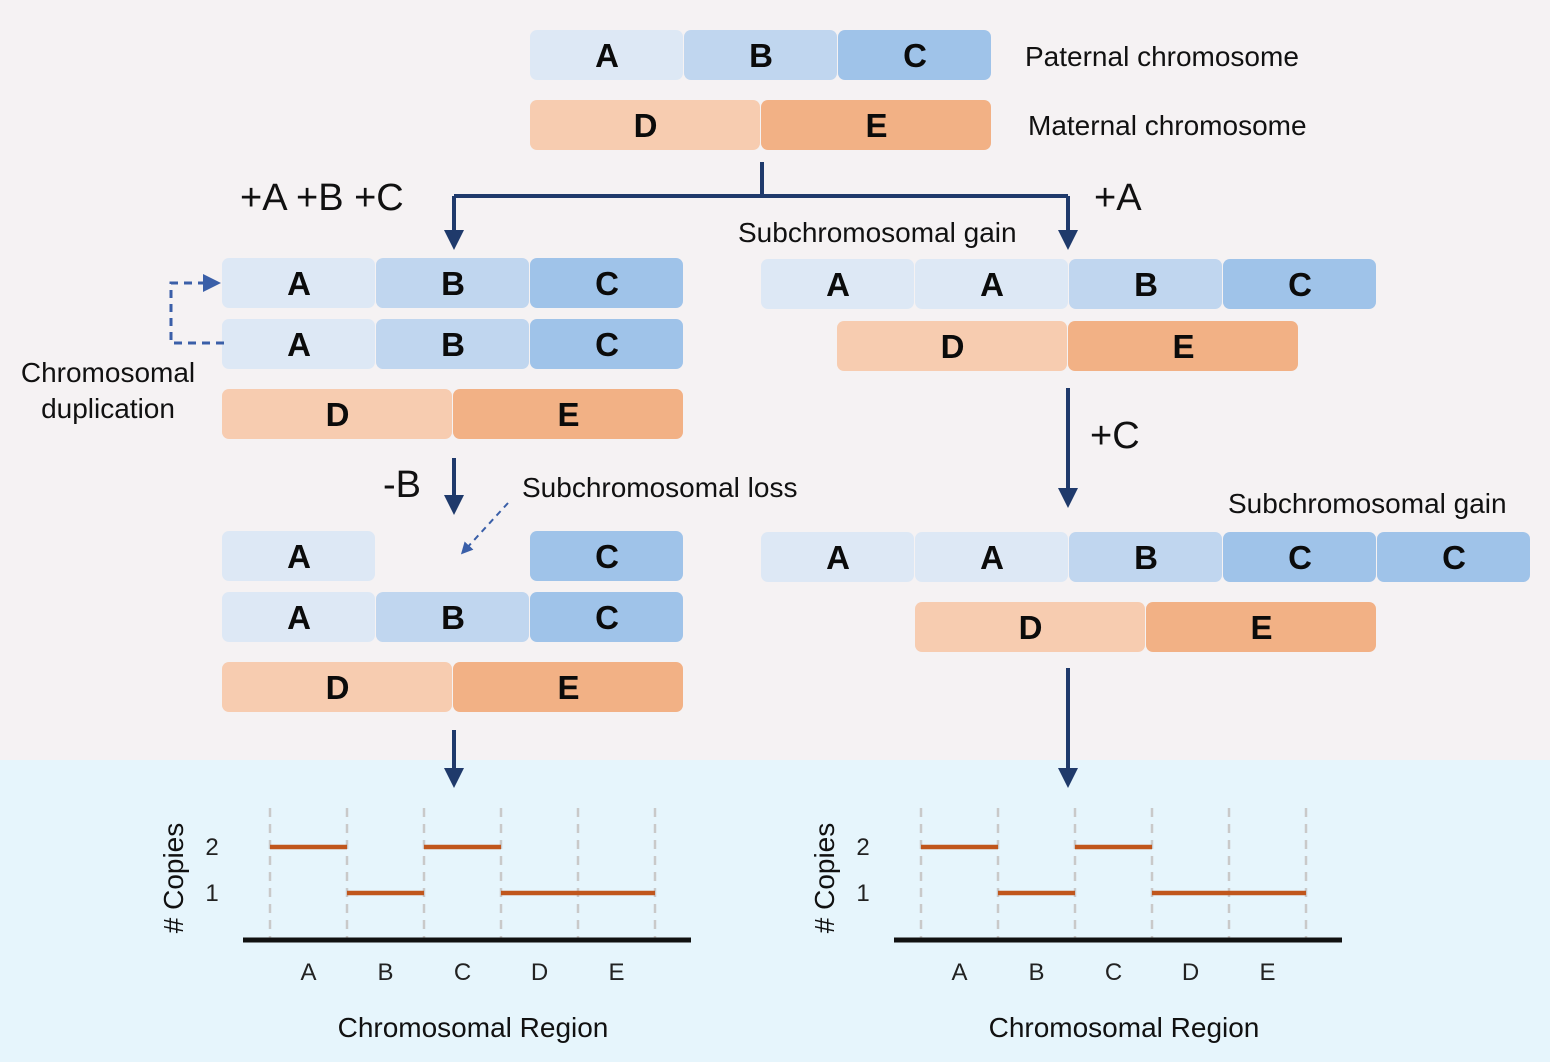 This screenshot has width=1550, height=1062. I want to click on left-gain-op-label: +A +B +C, so click(322, 198).